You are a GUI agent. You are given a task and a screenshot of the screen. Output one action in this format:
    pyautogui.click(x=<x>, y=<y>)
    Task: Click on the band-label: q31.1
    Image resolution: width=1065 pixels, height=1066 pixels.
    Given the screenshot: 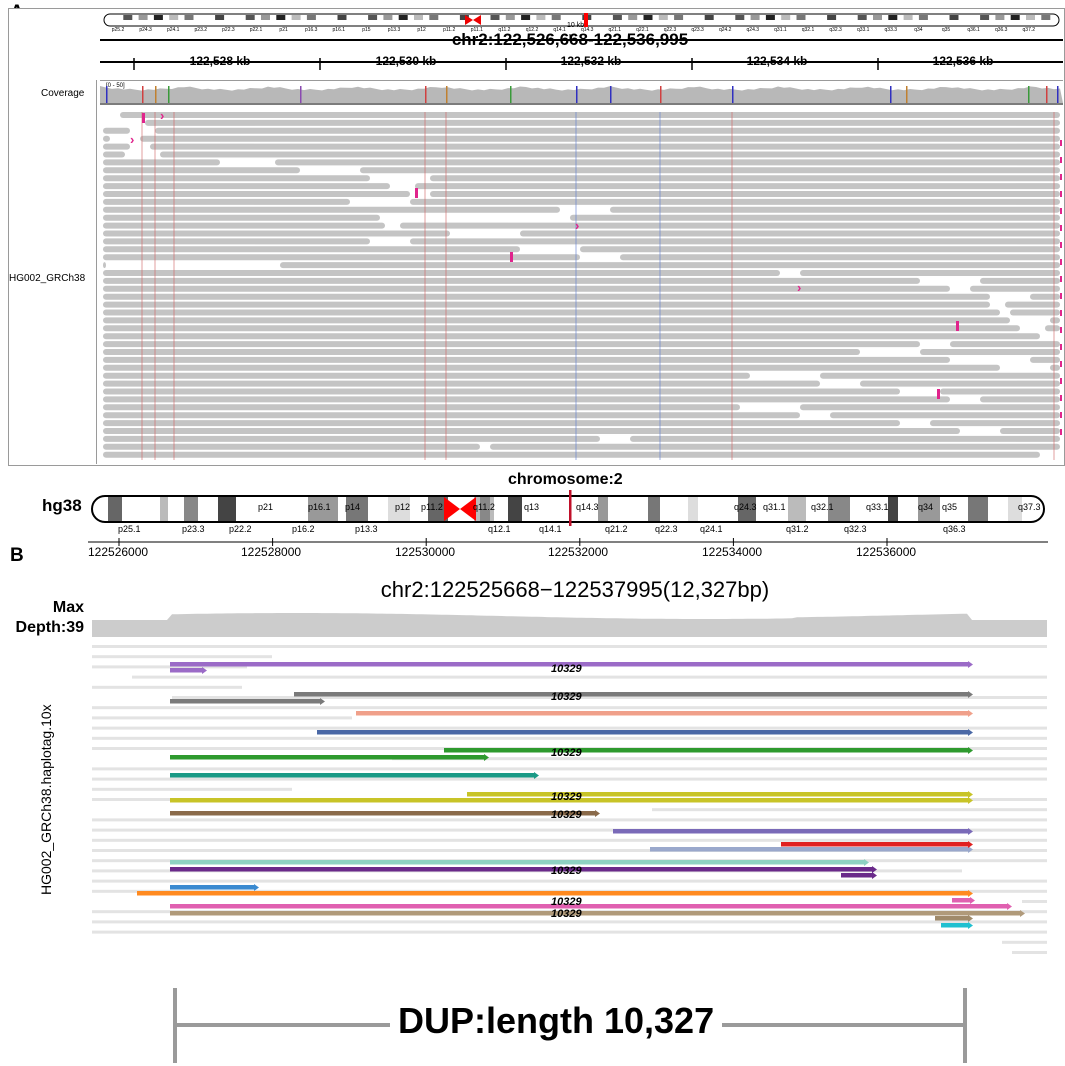 What is the action you would take?
    pyautogui.click(x=774, y=507)
    